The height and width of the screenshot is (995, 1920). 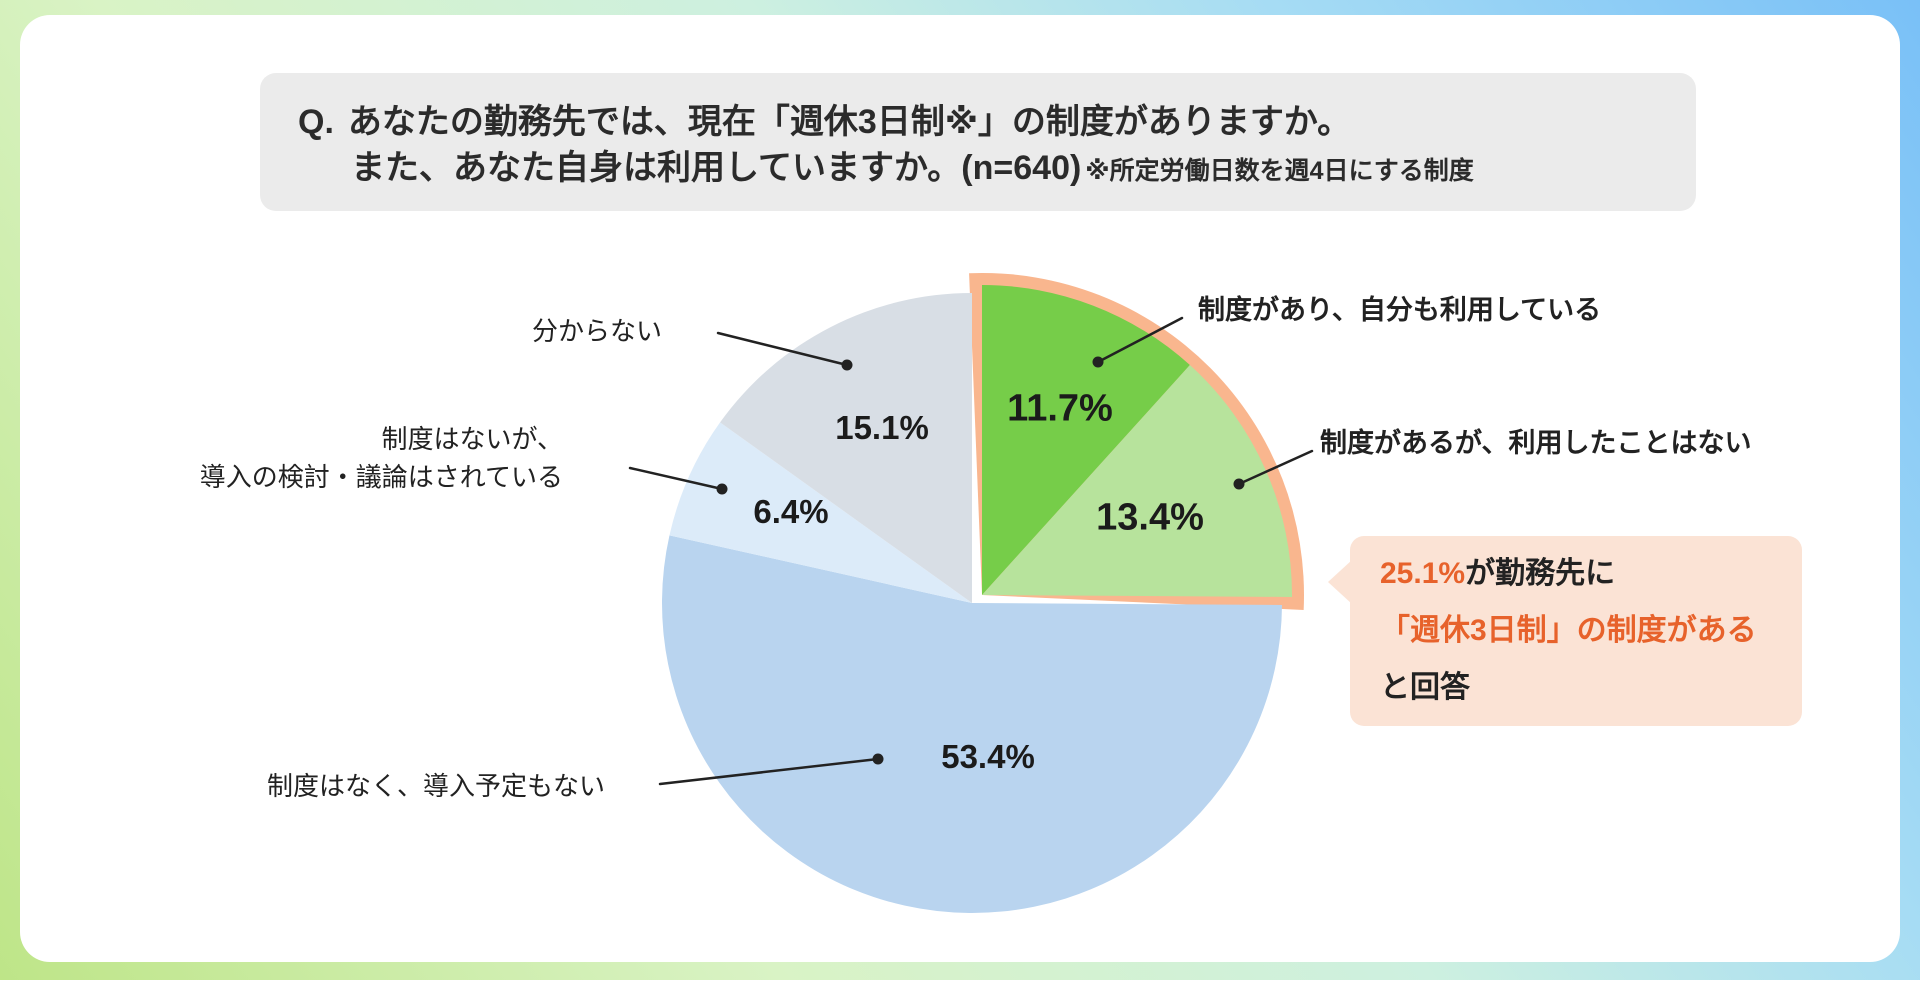 I want to click on summary-callout: 25.1%が勤務先に 「週休3日制」の制度がある と回答, so click(x=1565, y=631).